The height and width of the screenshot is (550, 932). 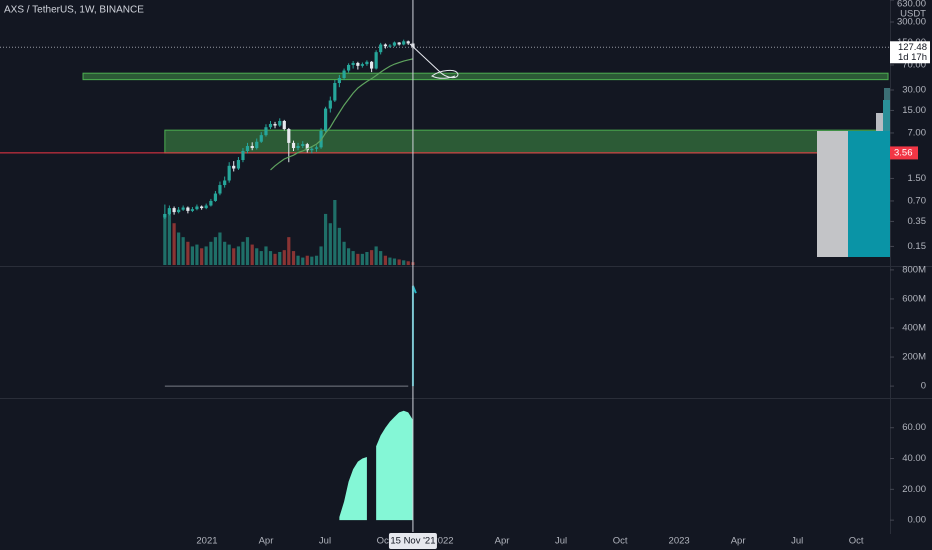 What do you see at coordinates (912, 47) in the screenshot?
I see `price-label: 127.48` at bounding box center [912, 47].